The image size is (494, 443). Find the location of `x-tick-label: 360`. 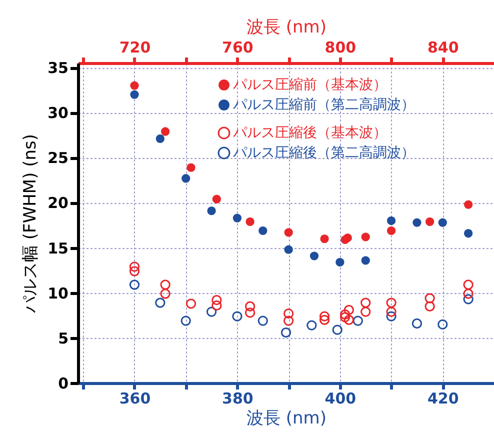

x-tick-label: 360 is located at coordinates (135, 399).